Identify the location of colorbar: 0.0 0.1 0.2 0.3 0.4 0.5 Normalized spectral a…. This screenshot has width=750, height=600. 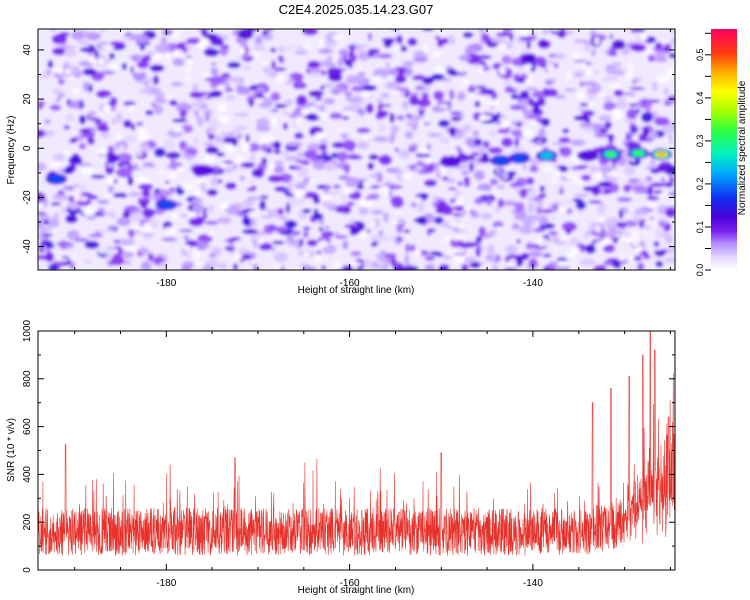
(721, 152).